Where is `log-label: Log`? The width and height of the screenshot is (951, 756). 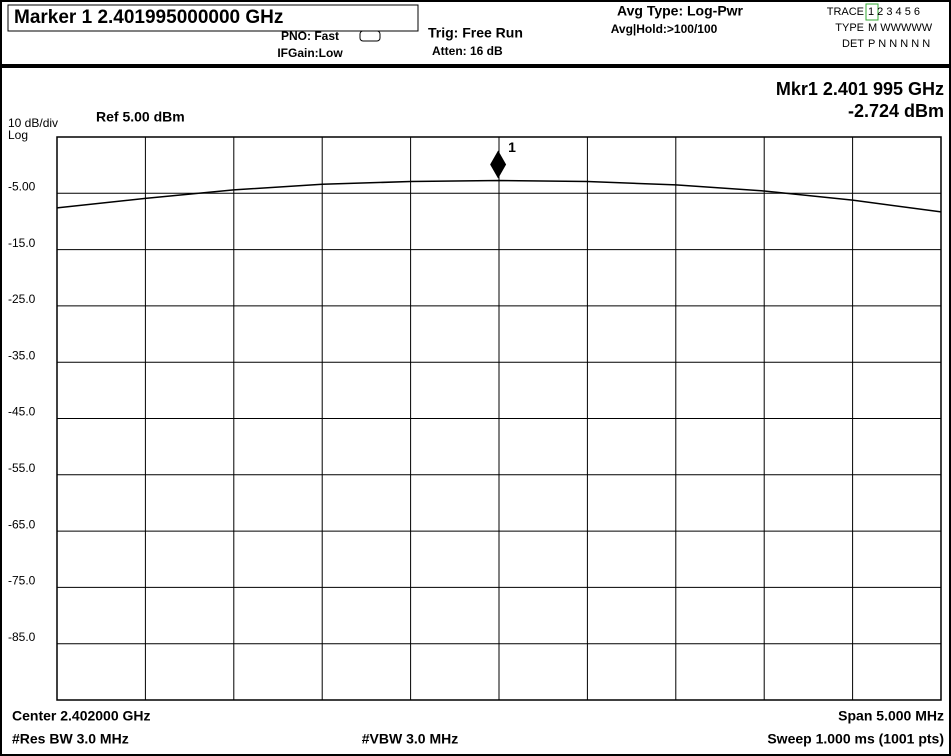 log-label: Log is located at coordinates (18, 135).